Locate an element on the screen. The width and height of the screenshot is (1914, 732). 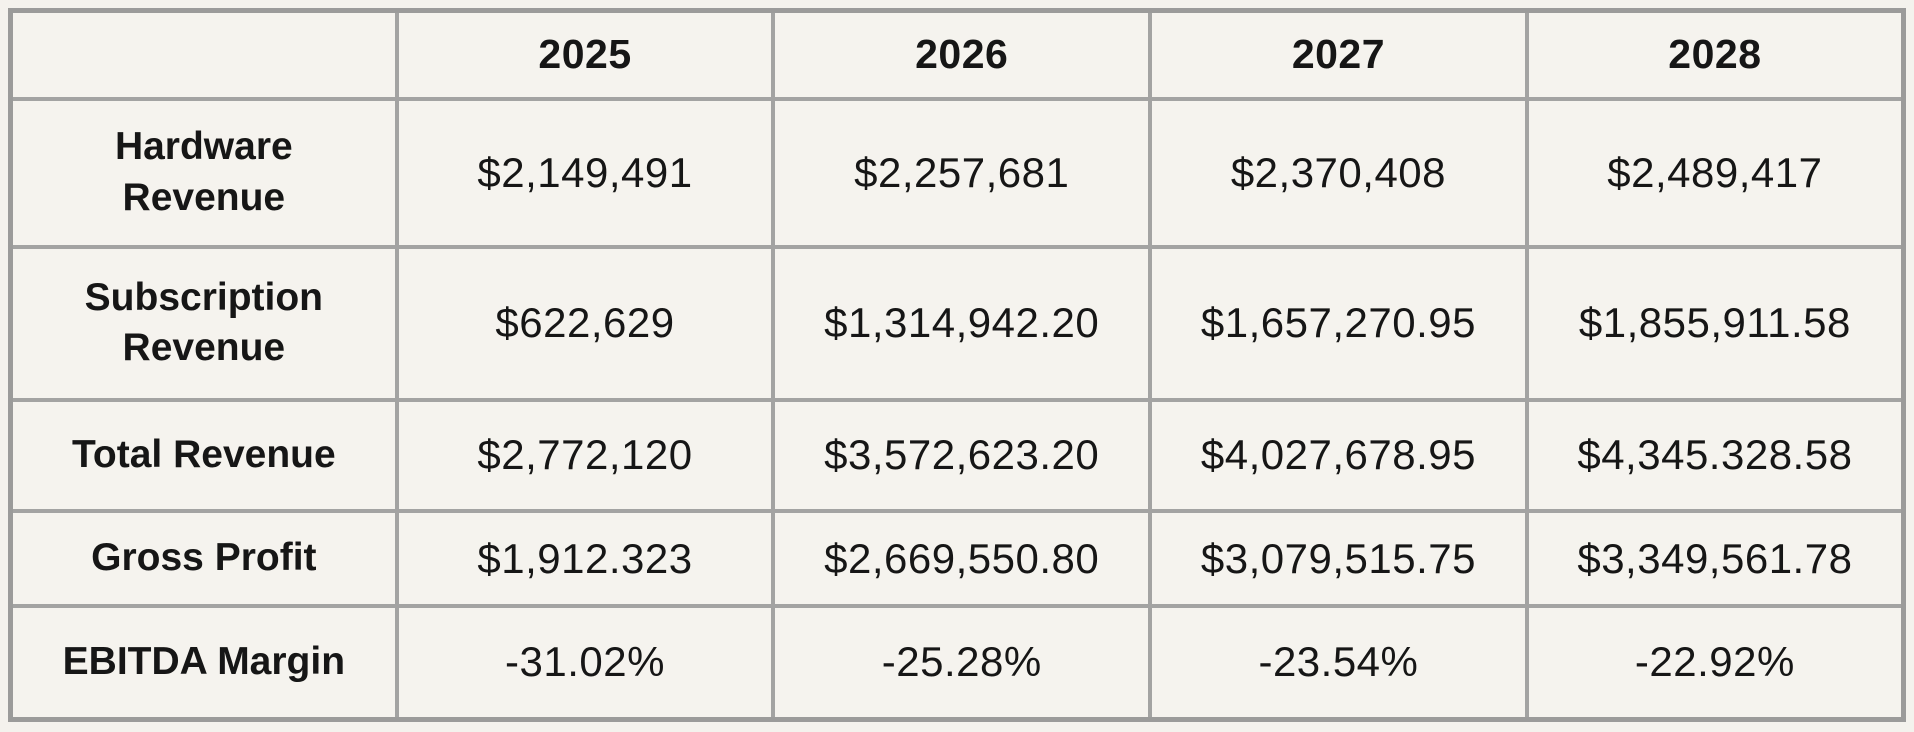
year-header-2028: 2028 is located at coordinates (1715, 54).